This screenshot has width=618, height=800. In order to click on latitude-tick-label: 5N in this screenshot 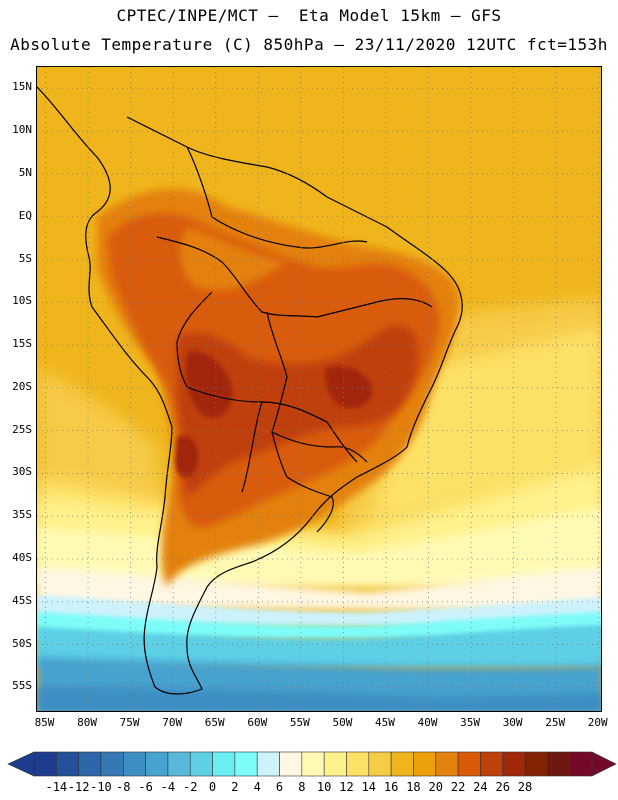, I will do `click(25, 172)`.